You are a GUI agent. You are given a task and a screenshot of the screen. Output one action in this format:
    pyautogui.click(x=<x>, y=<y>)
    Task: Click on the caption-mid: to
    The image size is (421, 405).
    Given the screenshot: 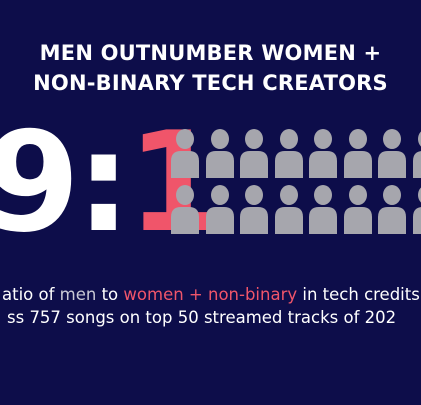 What is the action you would take?
    pyautogui.click(x=110, y=294)
    